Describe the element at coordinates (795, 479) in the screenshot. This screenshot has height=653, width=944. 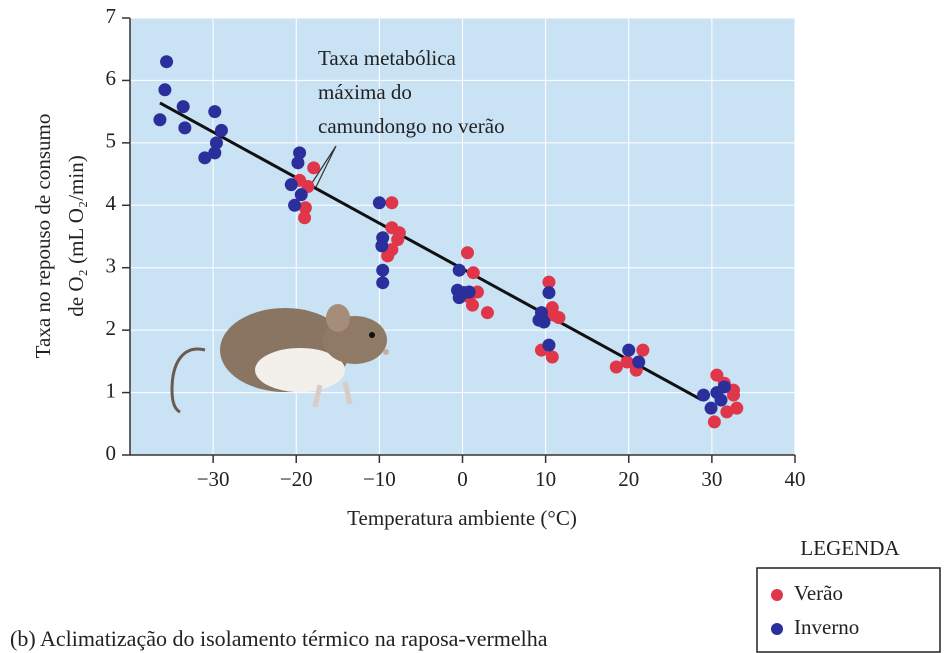
I see `x-tick-label: 40` at that location.